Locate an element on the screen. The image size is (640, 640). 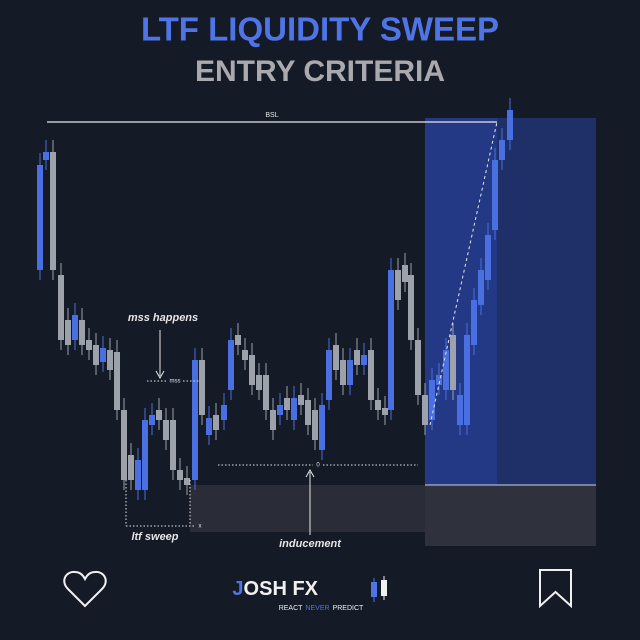
logo-candles is located at coordinates (379, 589).